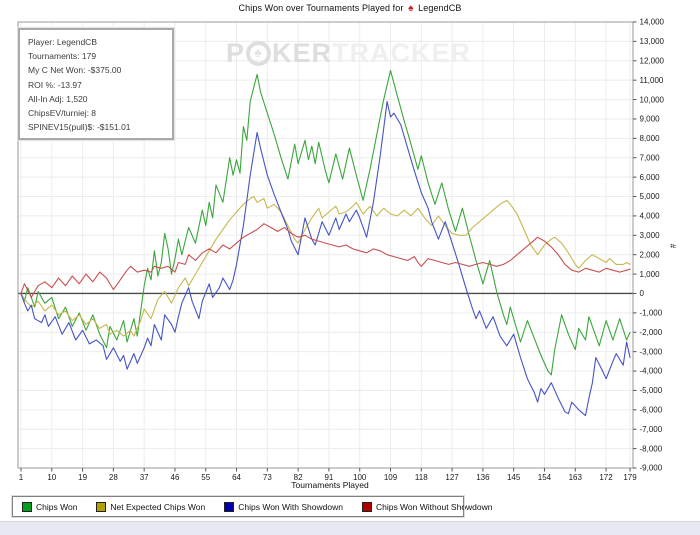 The width and height of the screenshot is (700, 535). What do you see at coordinates (55, 84) in the screenshot?
I see `stat-roi: ROI %: -13.97` at bounding box center [55, 84].